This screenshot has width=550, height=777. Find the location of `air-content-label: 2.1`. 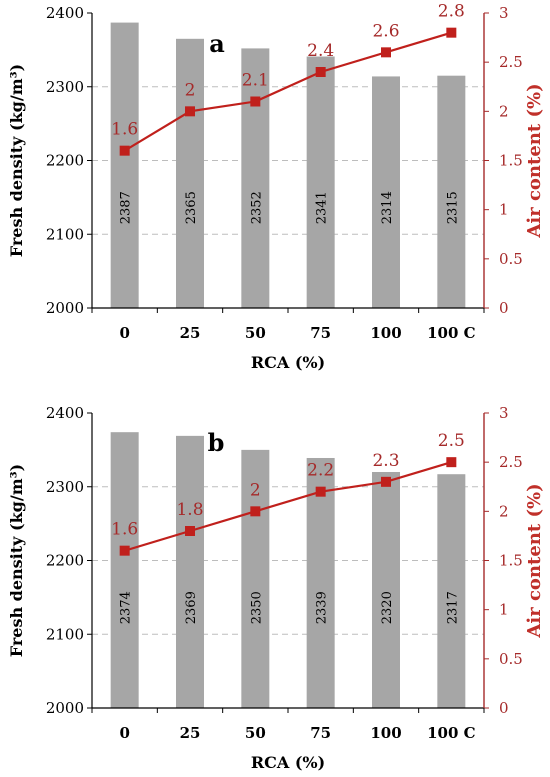

air-content-label: 2.1 is located at coordinates (255, 81).